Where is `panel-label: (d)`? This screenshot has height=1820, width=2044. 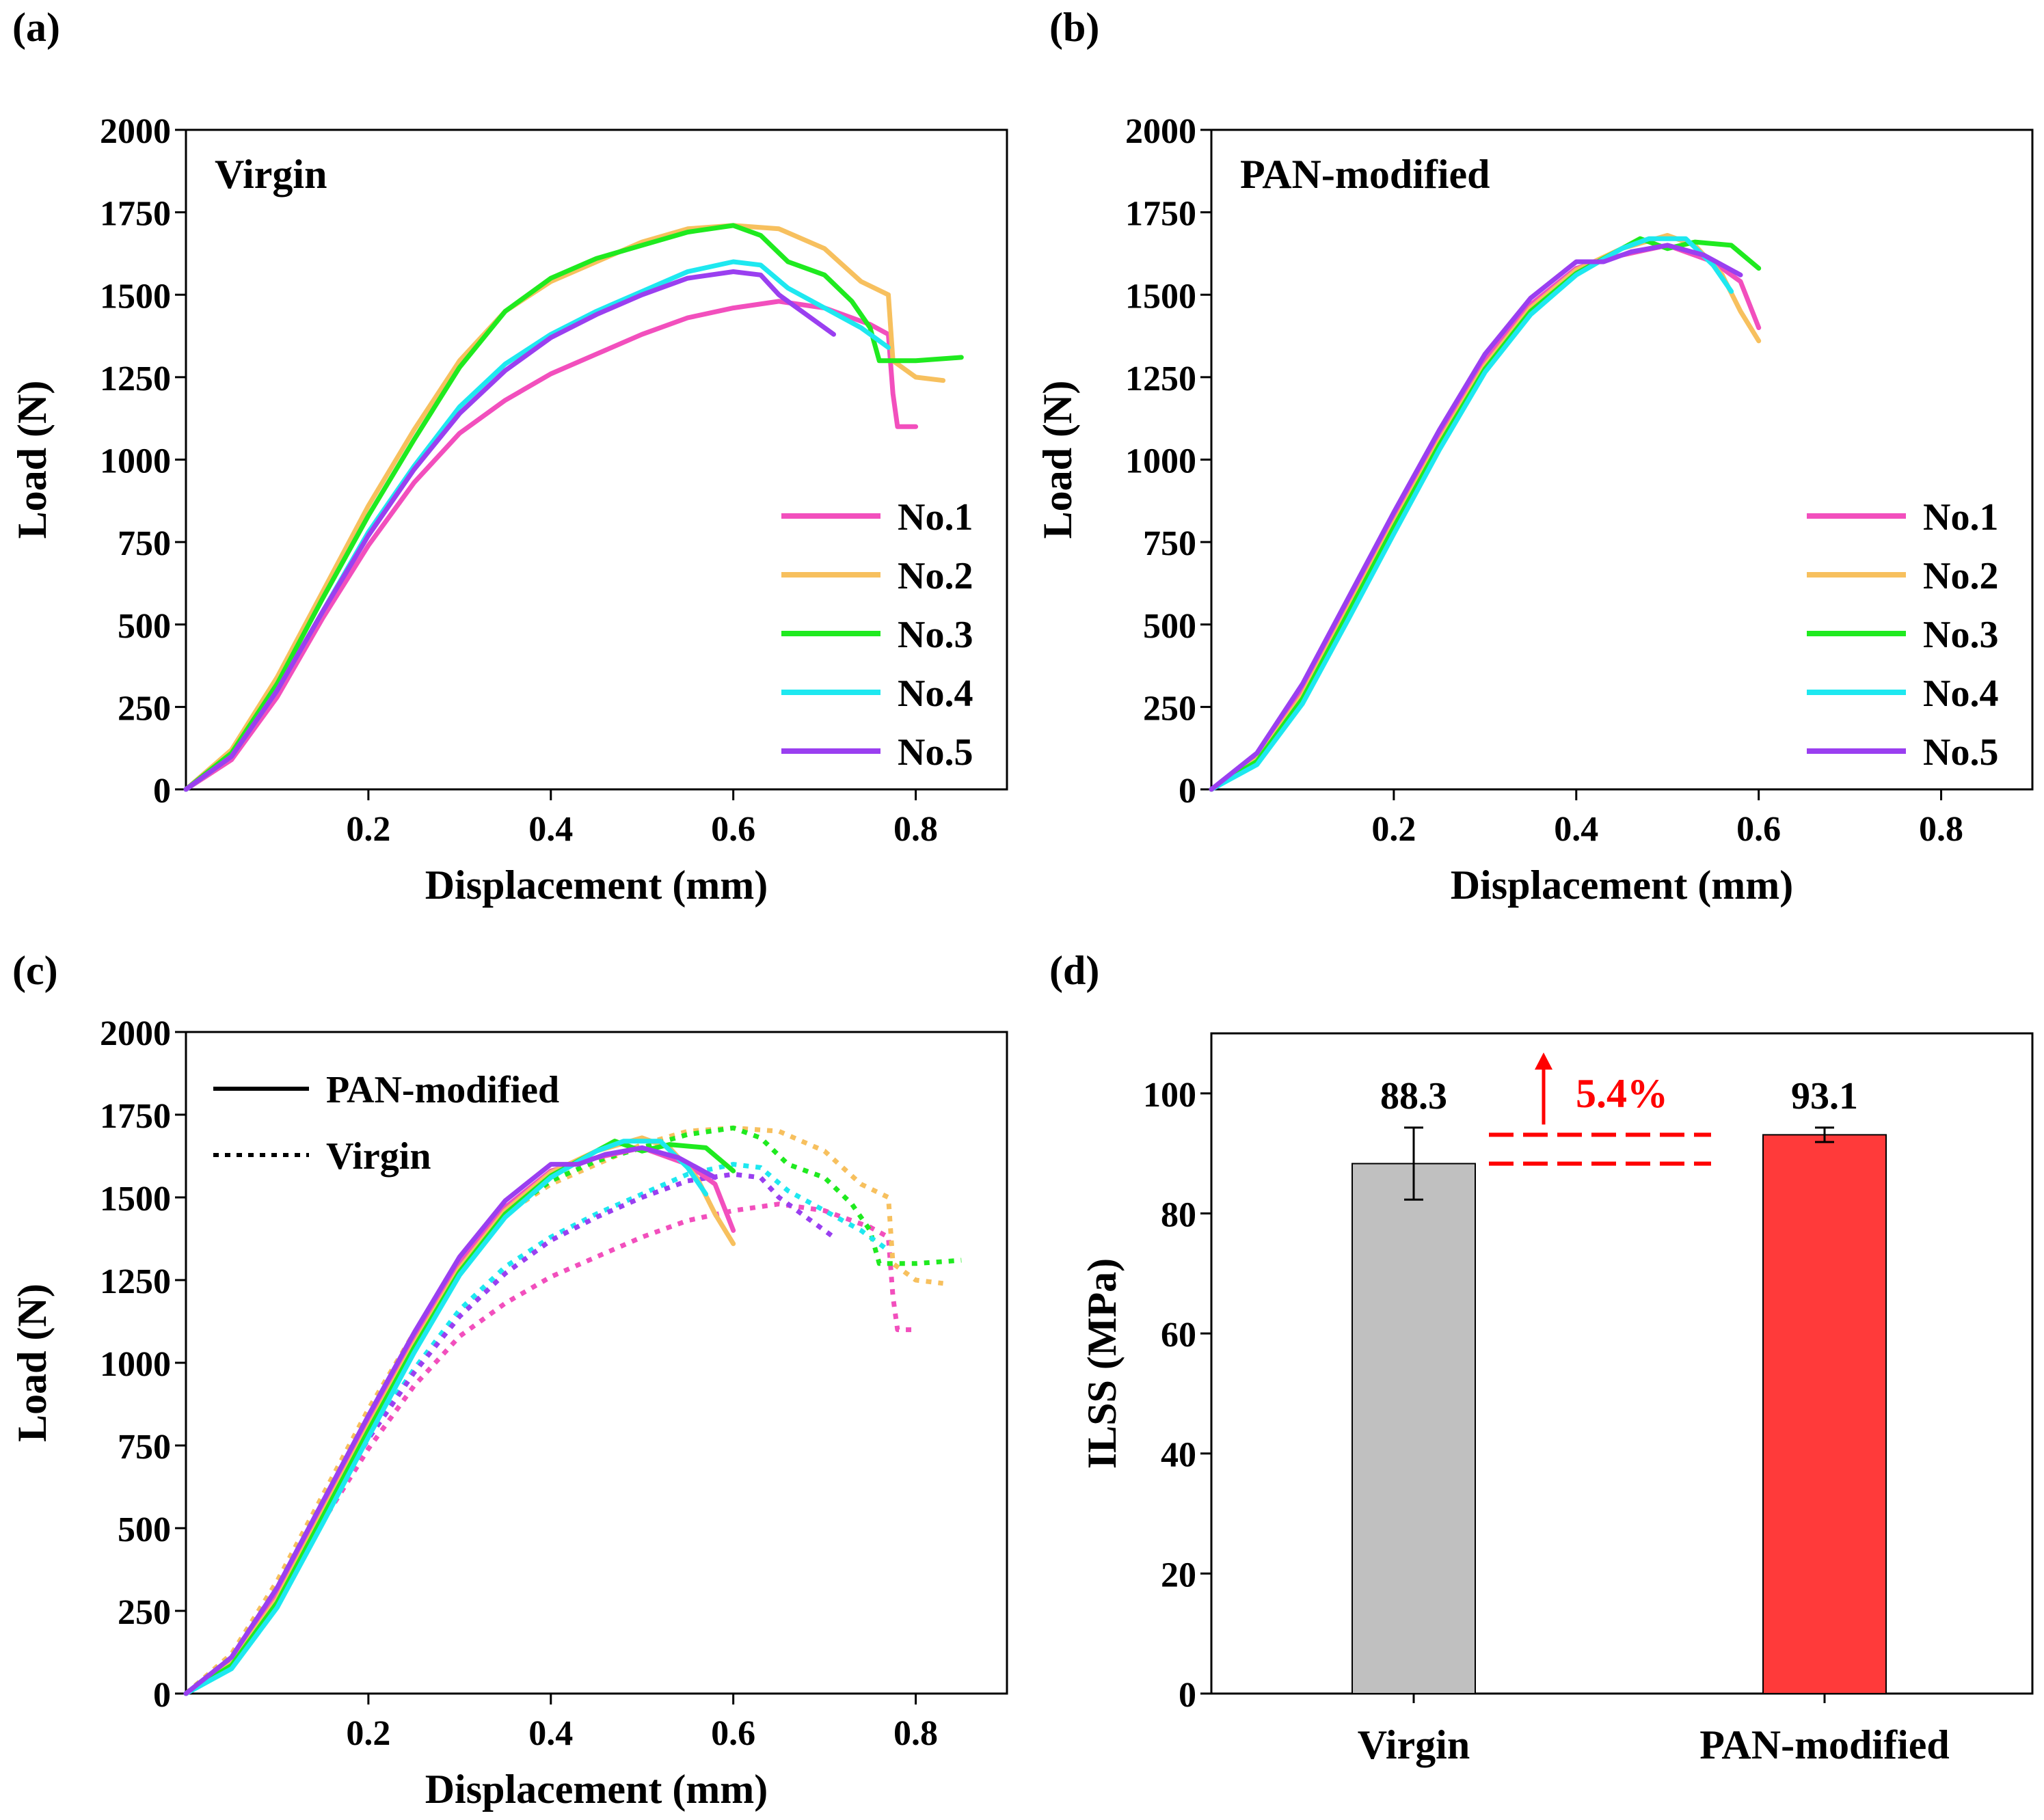
panel-label: (d) is located at coordinates (1074, 970).